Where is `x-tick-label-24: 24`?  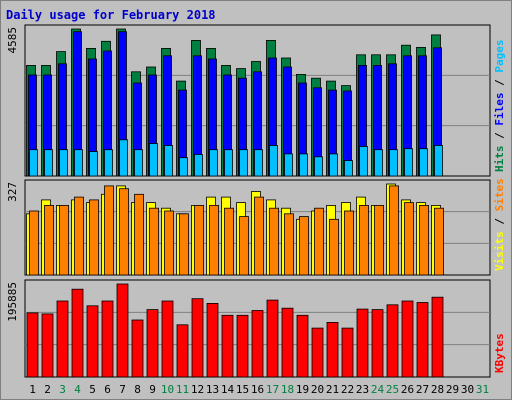
x-tick-label-24: 24 is located at coordinates (378, 389).